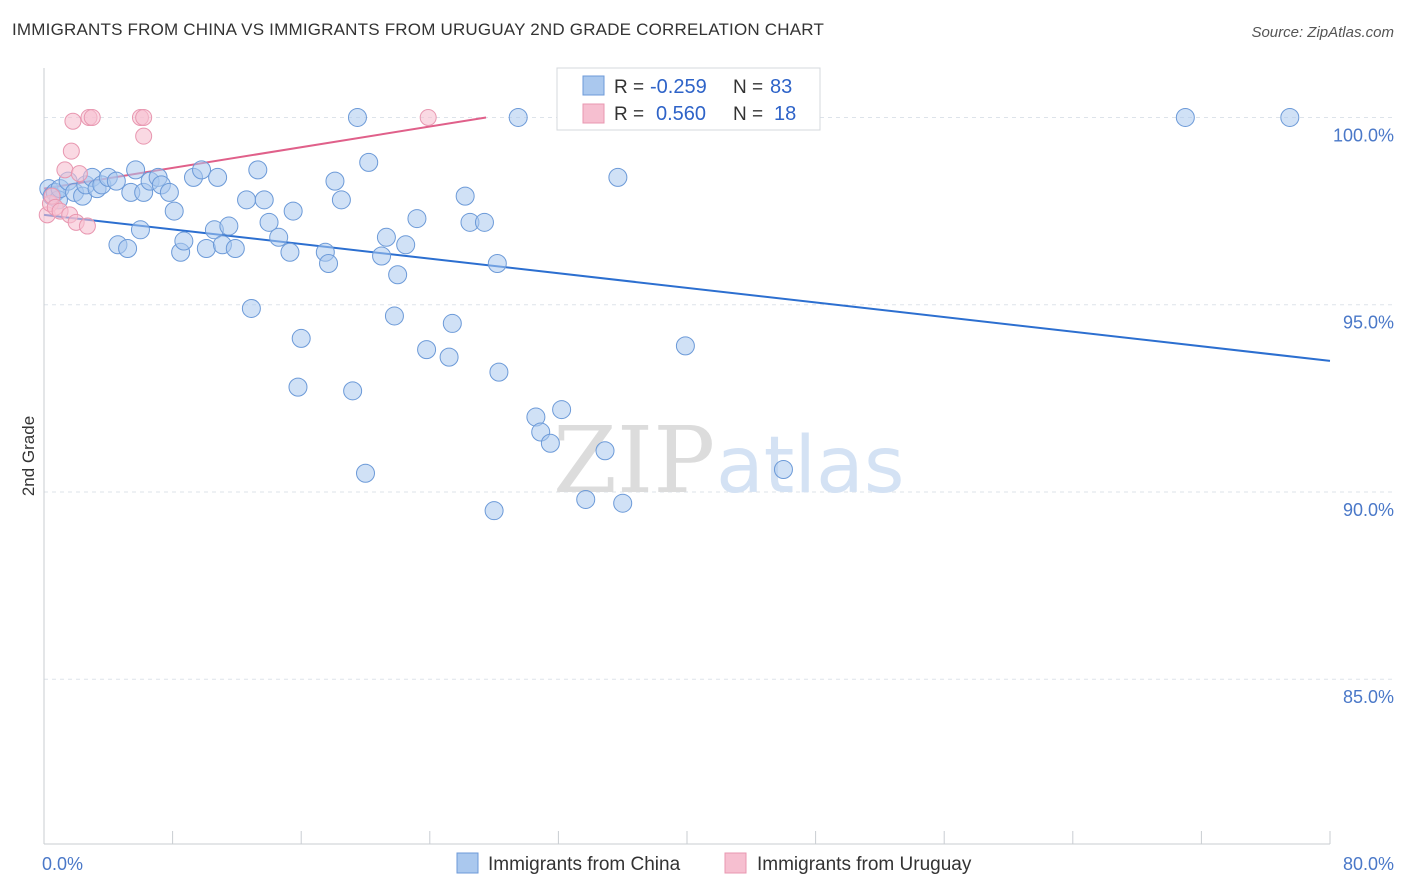 The height and width of the screenshot is (892, 1406). What do you see at coordinates (1368, 323) in the screenshot?
I see `y-tick-label-95: 95.0%` at bounding box center [1368, 323].